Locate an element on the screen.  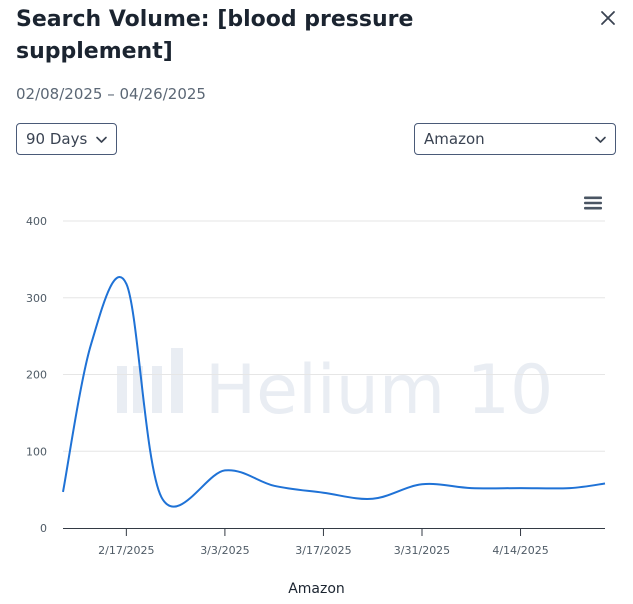
y-tick-label: 400 is located at coordinates (36, 221).